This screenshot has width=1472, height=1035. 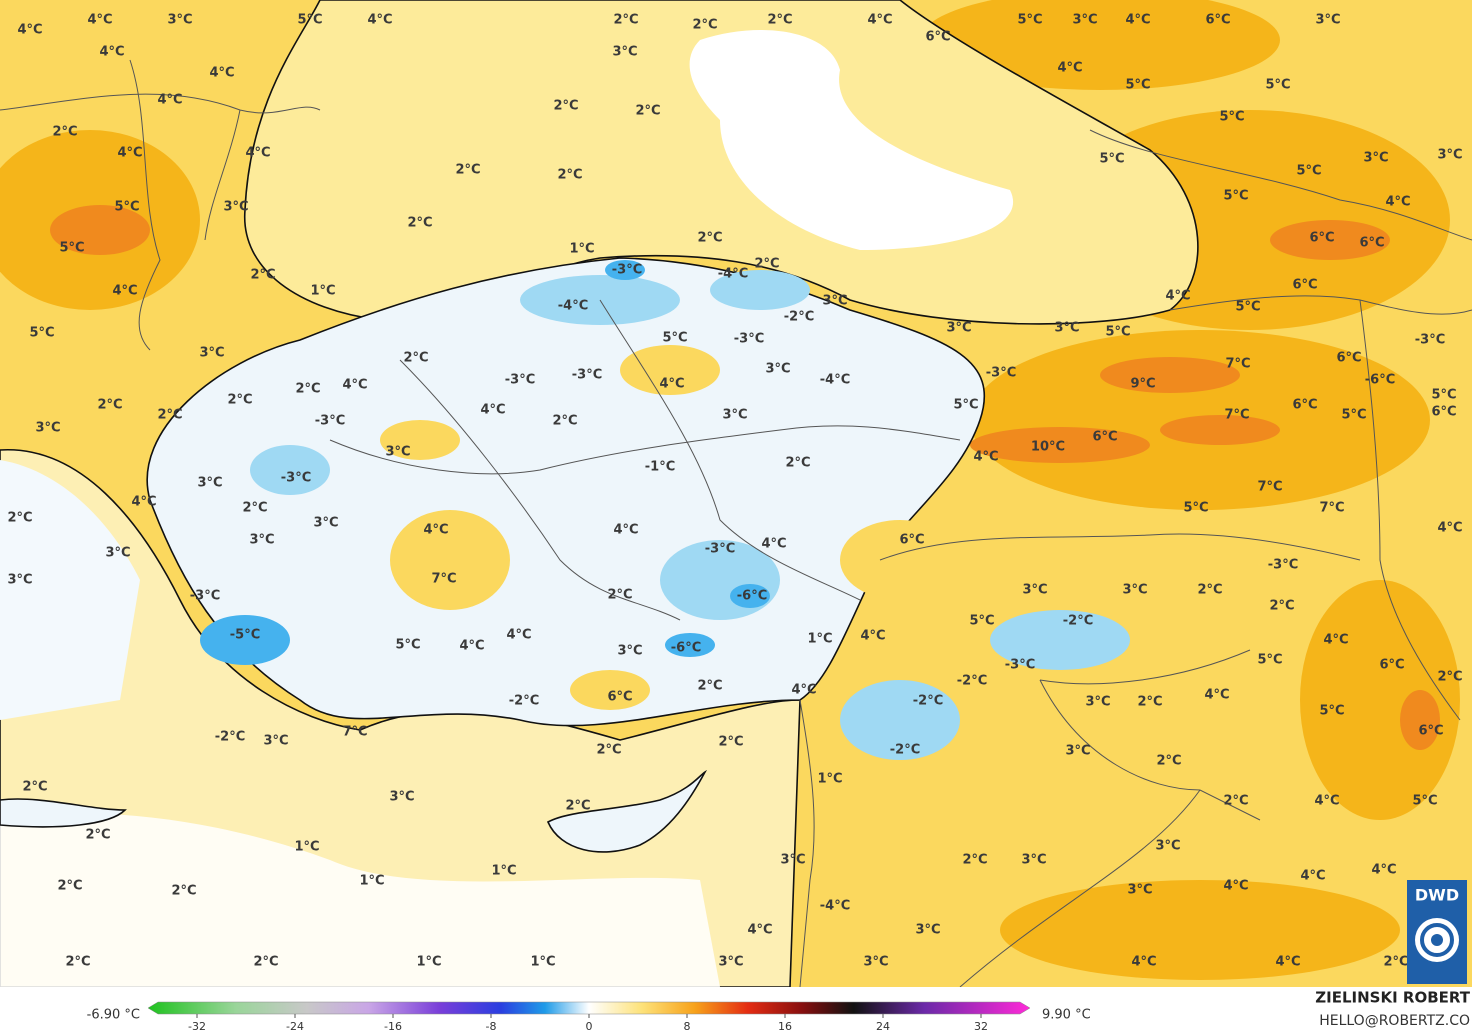 What do you see at coordinates (197, 1026) in the screenshot?
I see `colorbar-tick-label: -32` at bounding box center [197, 1026].